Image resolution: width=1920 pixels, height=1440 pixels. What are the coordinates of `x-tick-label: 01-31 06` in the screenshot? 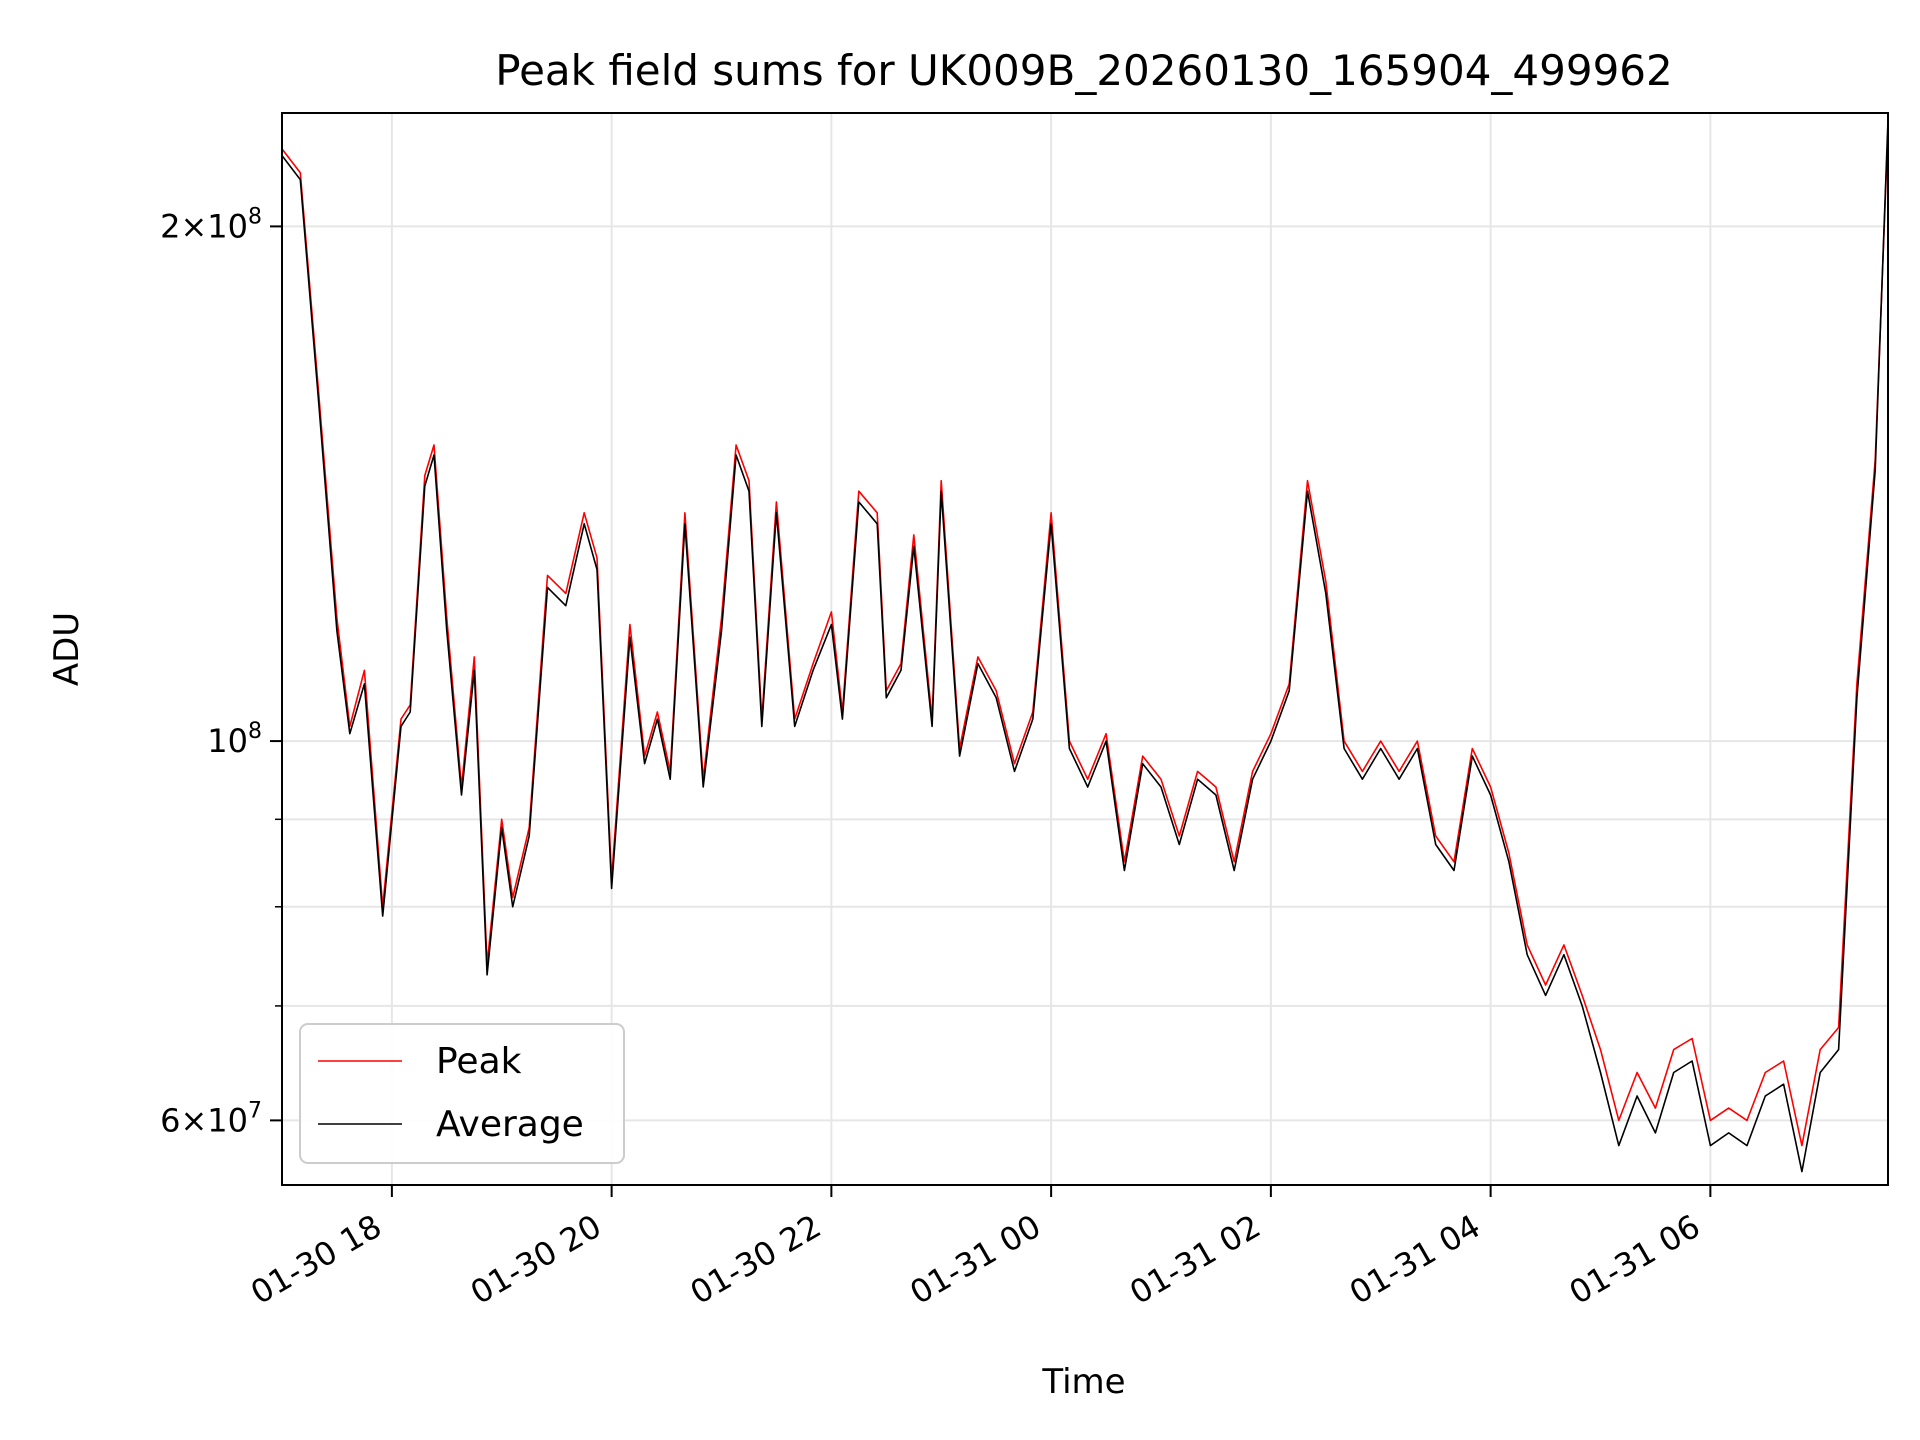 It's located at (1635, 1259).